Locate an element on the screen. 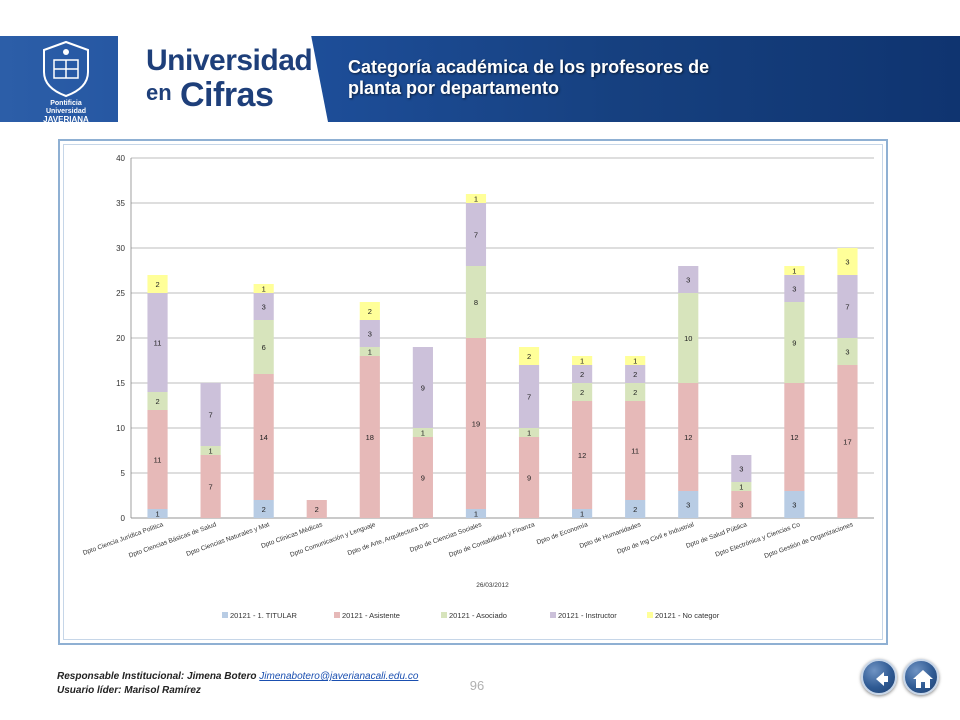  bar-dpto-de-contabilidad-y-finanza-20121-asistente is located at coordinates (529, 477).